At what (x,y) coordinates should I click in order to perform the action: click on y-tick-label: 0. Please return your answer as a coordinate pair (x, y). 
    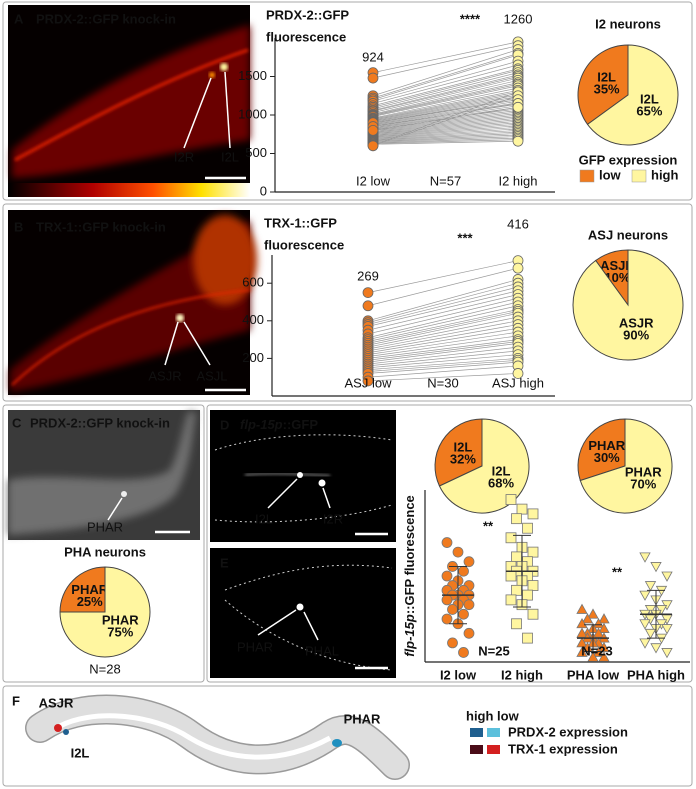
    Looking at the image, I should click on (263, 190).